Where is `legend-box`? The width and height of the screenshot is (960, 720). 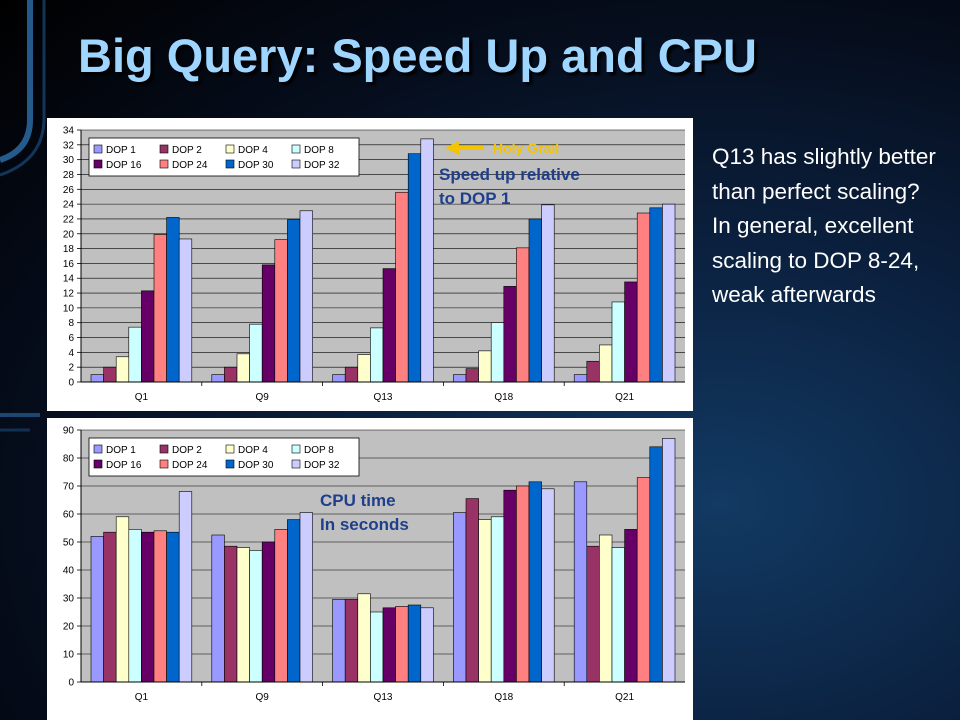
legend-box is located at coordinates (224, 157).